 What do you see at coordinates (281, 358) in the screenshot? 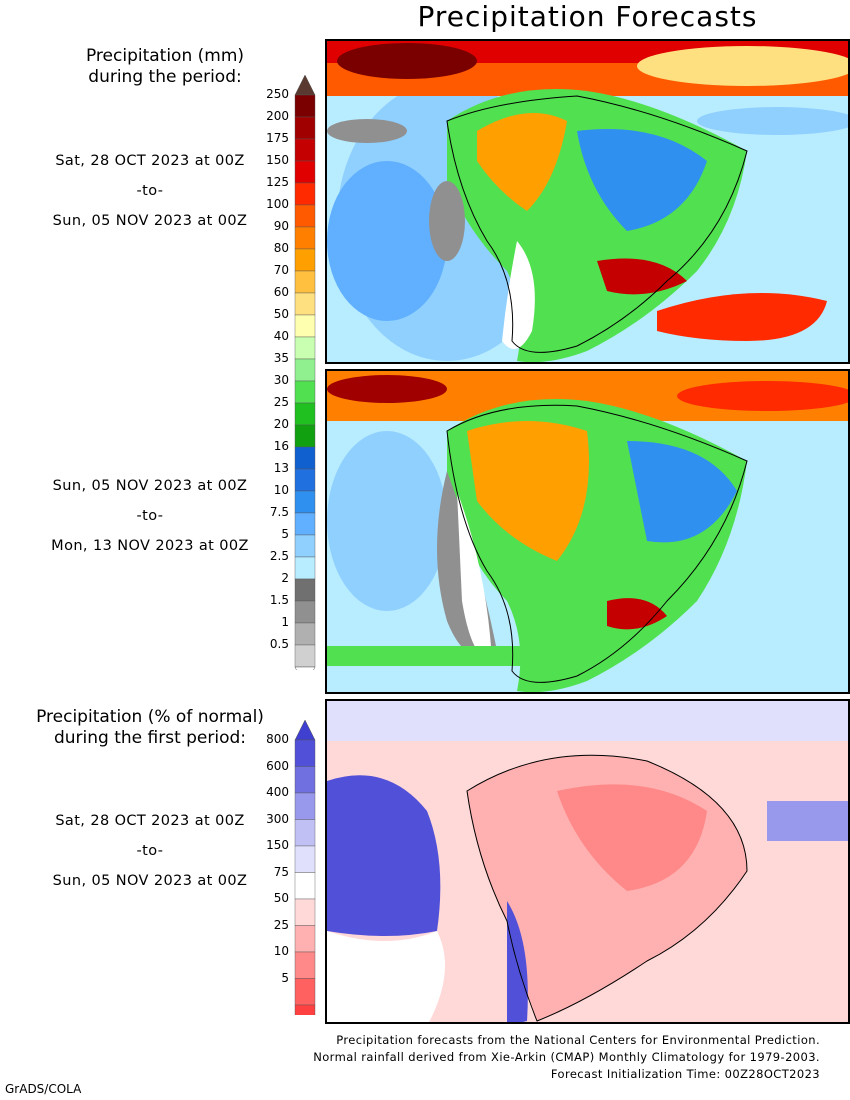
I see `colorbar-tick-label: 35` at bounding box center [281, 358].